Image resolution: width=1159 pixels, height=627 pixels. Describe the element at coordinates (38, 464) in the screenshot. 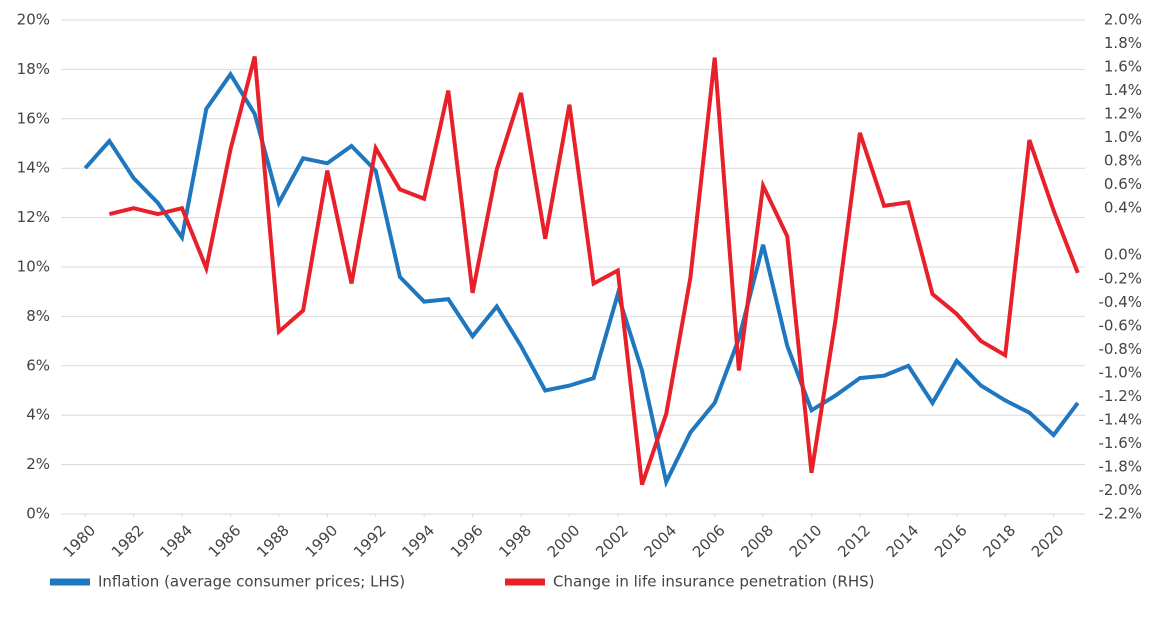

I see `y-tick-label: 2%` at that location.